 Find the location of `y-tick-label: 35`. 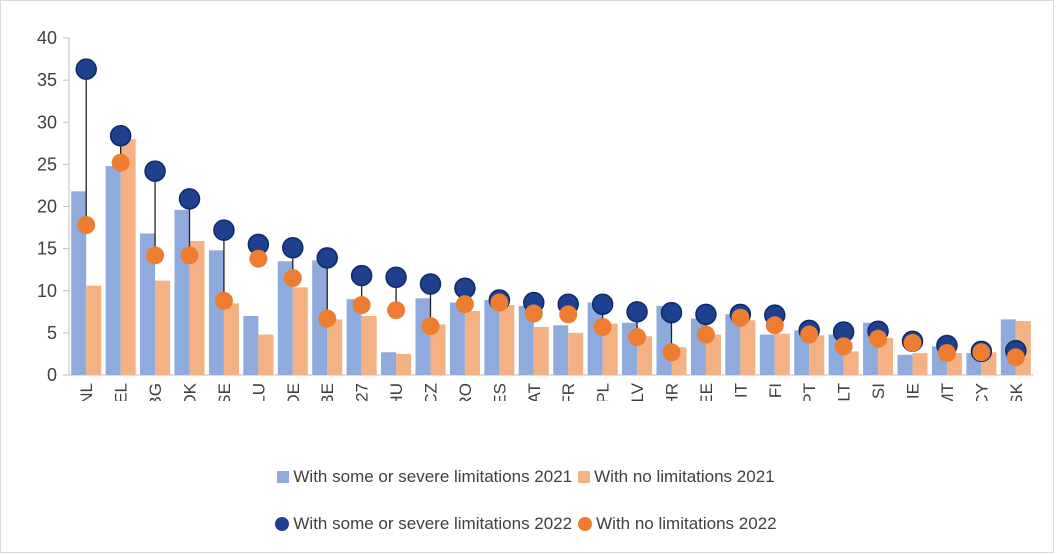

y-tick-label: 35 is located at coordinates (47, 80).